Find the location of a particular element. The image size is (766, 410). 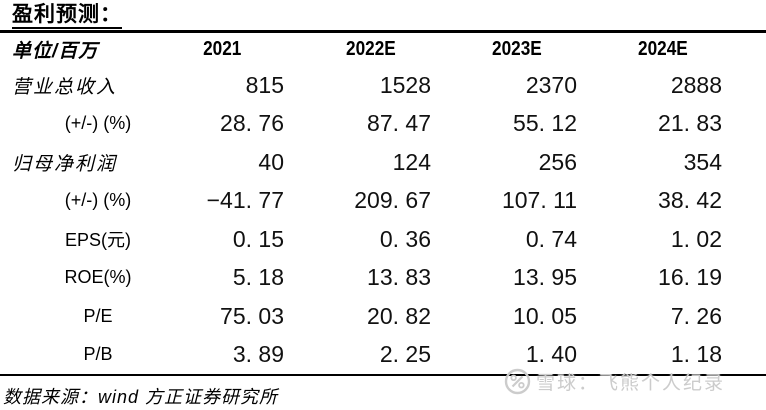

value-cell: 2888 is located at coordinates (696, 84).